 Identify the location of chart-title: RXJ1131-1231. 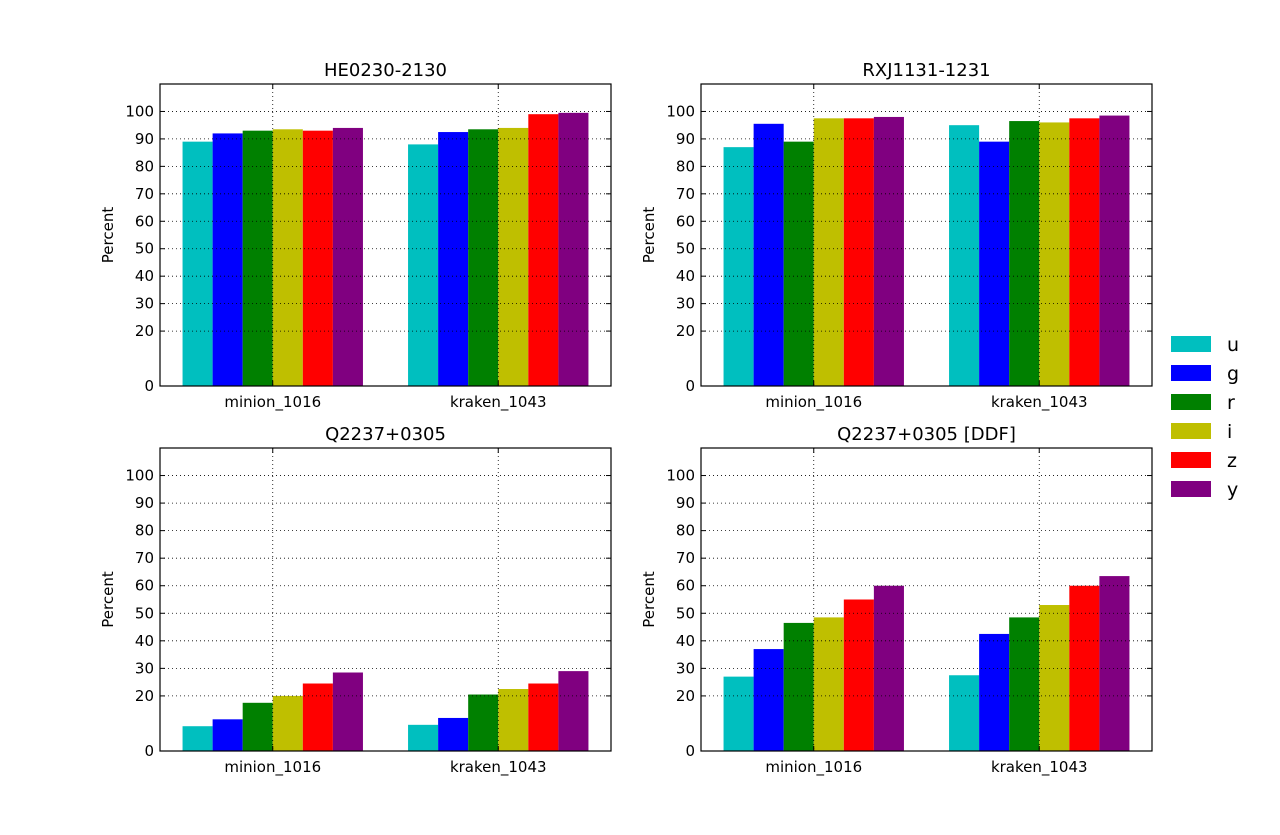
(926, 70).